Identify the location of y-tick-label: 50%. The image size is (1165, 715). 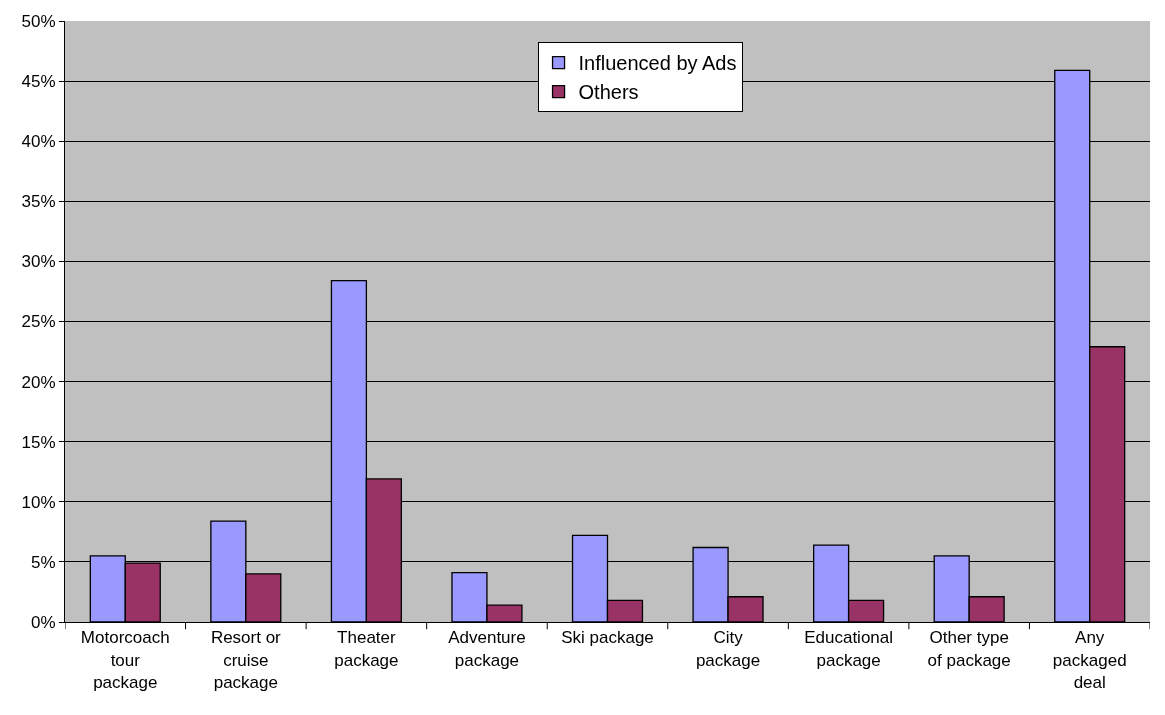
(38, 21).